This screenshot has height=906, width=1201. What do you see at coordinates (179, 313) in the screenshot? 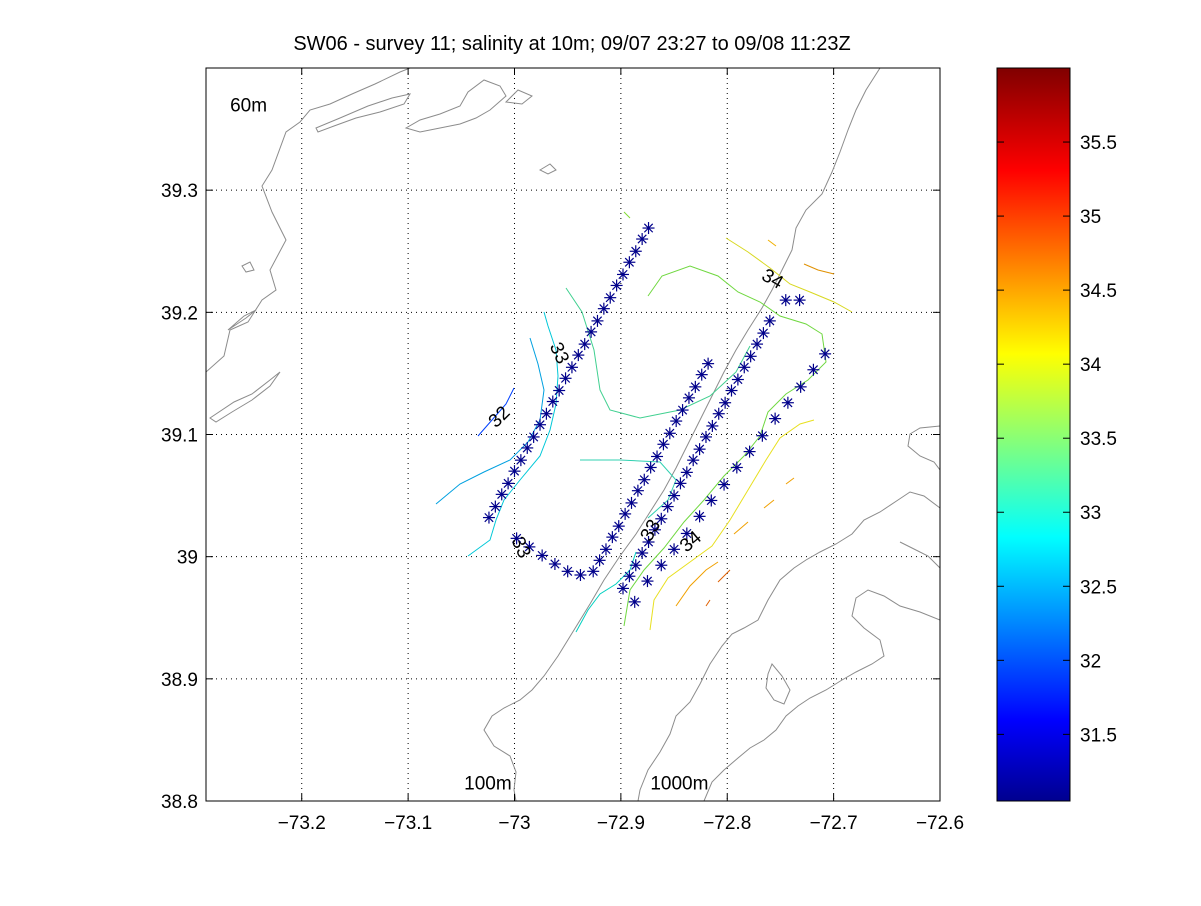
I see `y-tick-label: 39.2` at bounding box center [179, 313].